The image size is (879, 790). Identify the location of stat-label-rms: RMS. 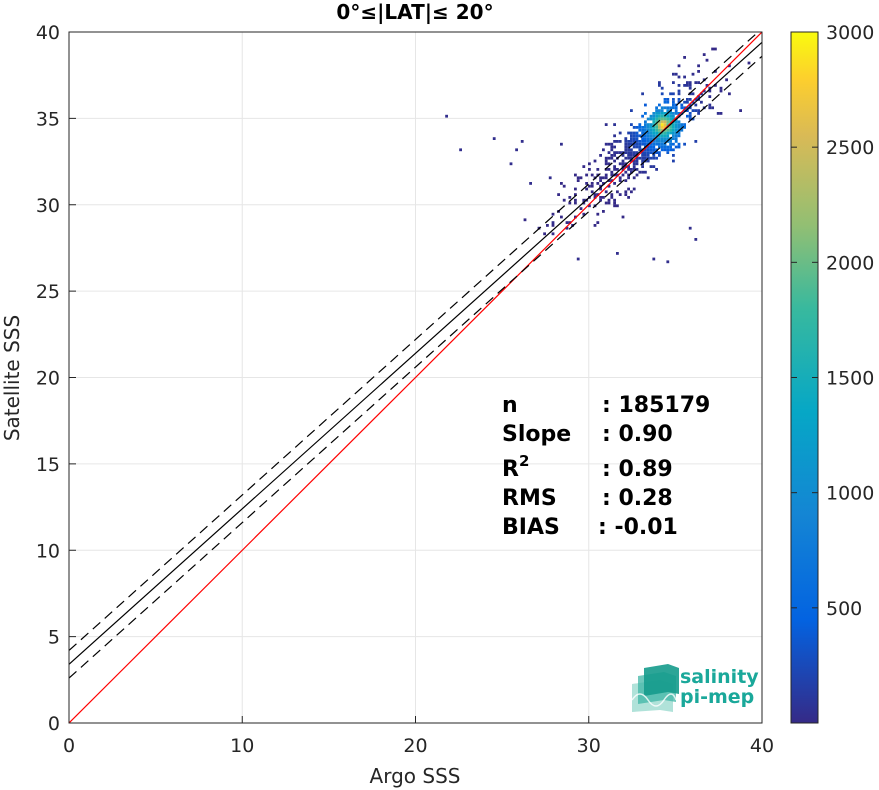
(529, 498).